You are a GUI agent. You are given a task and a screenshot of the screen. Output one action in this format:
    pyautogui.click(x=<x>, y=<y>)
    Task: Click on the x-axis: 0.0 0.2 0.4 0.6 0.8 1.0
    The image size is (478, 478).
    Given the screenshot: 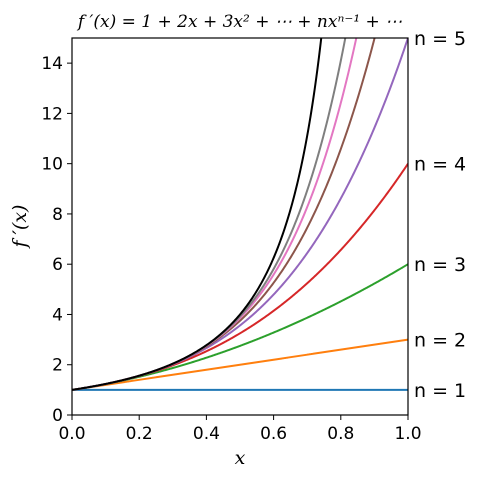 What is the action you would take?
    pyautogui.click(x=240, y=429)
    